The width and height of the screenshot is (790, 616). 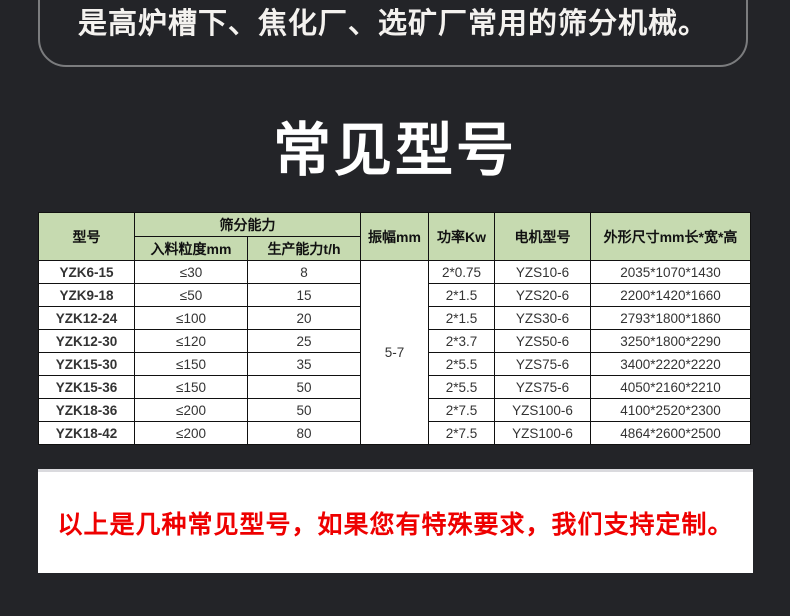 What do you see at coordinates (670, 318) in the screenshot?
I see `cell-dimensions: 2793*1800*1860` at bounding box center [670, 318].